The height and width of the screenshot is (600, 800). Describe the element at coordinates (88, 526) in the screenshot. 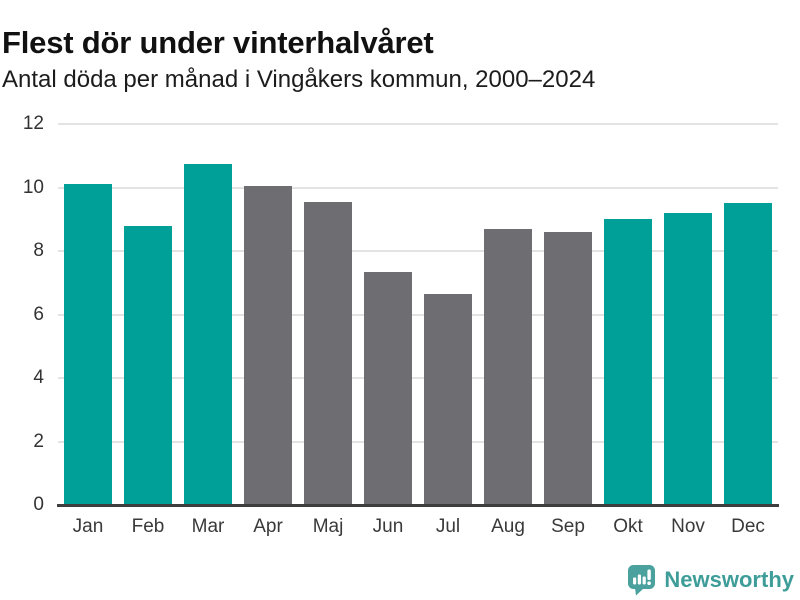

I see `x-tick-label-jan: Jan` at that location.